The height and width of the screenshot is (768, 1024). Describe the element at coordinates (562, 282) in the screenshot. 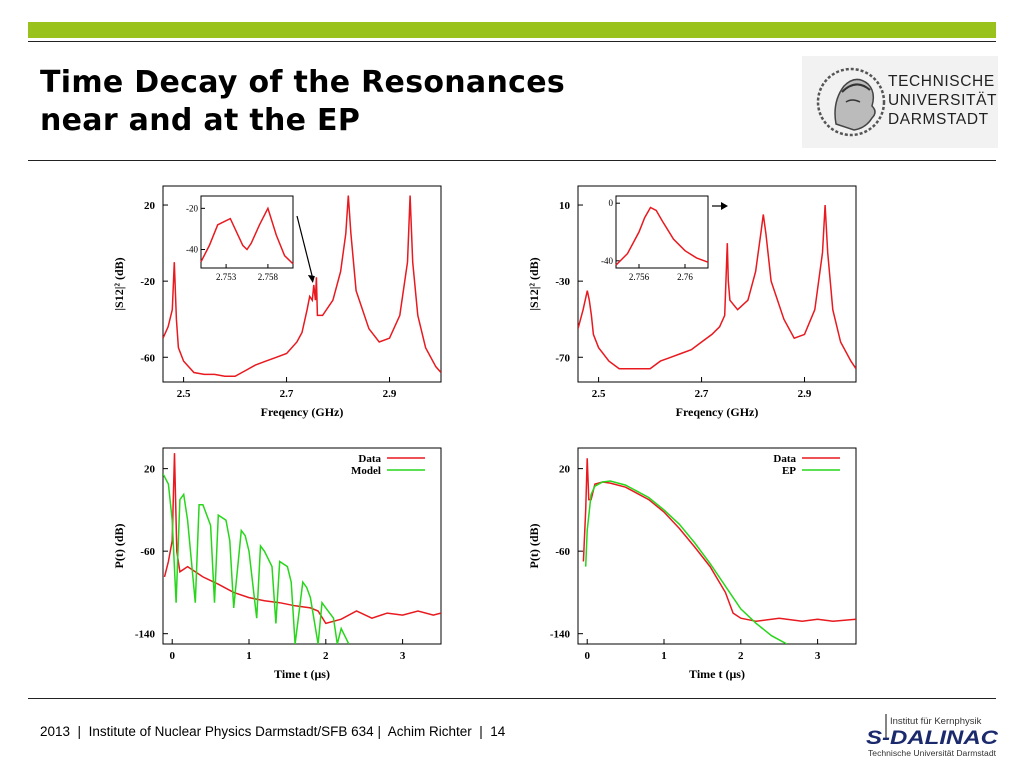

I see `y-tick-label: -30` at that location.